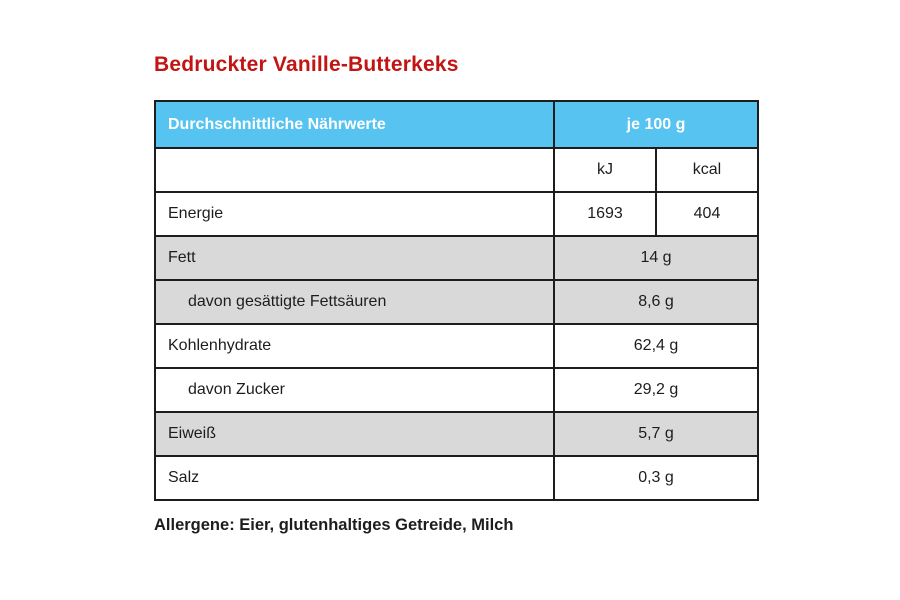  Describe the element at coordinates (656, 478) in the screenshot. I see `nutrient-value: 0,3 g` at that location.